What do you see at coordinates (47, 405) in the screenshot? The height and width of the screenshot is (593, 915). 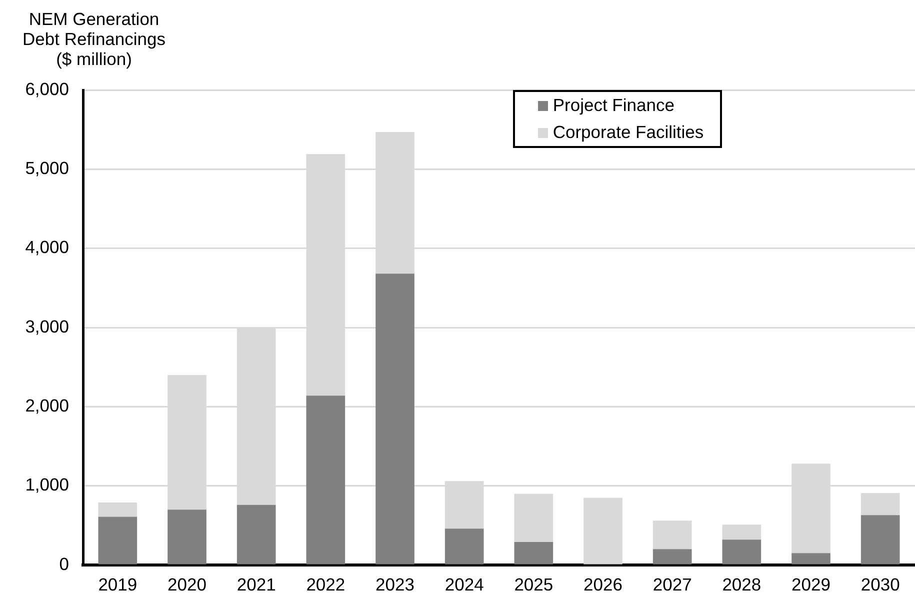 I see `y-tick-label: 2,000` at bounding box center [47, 405].